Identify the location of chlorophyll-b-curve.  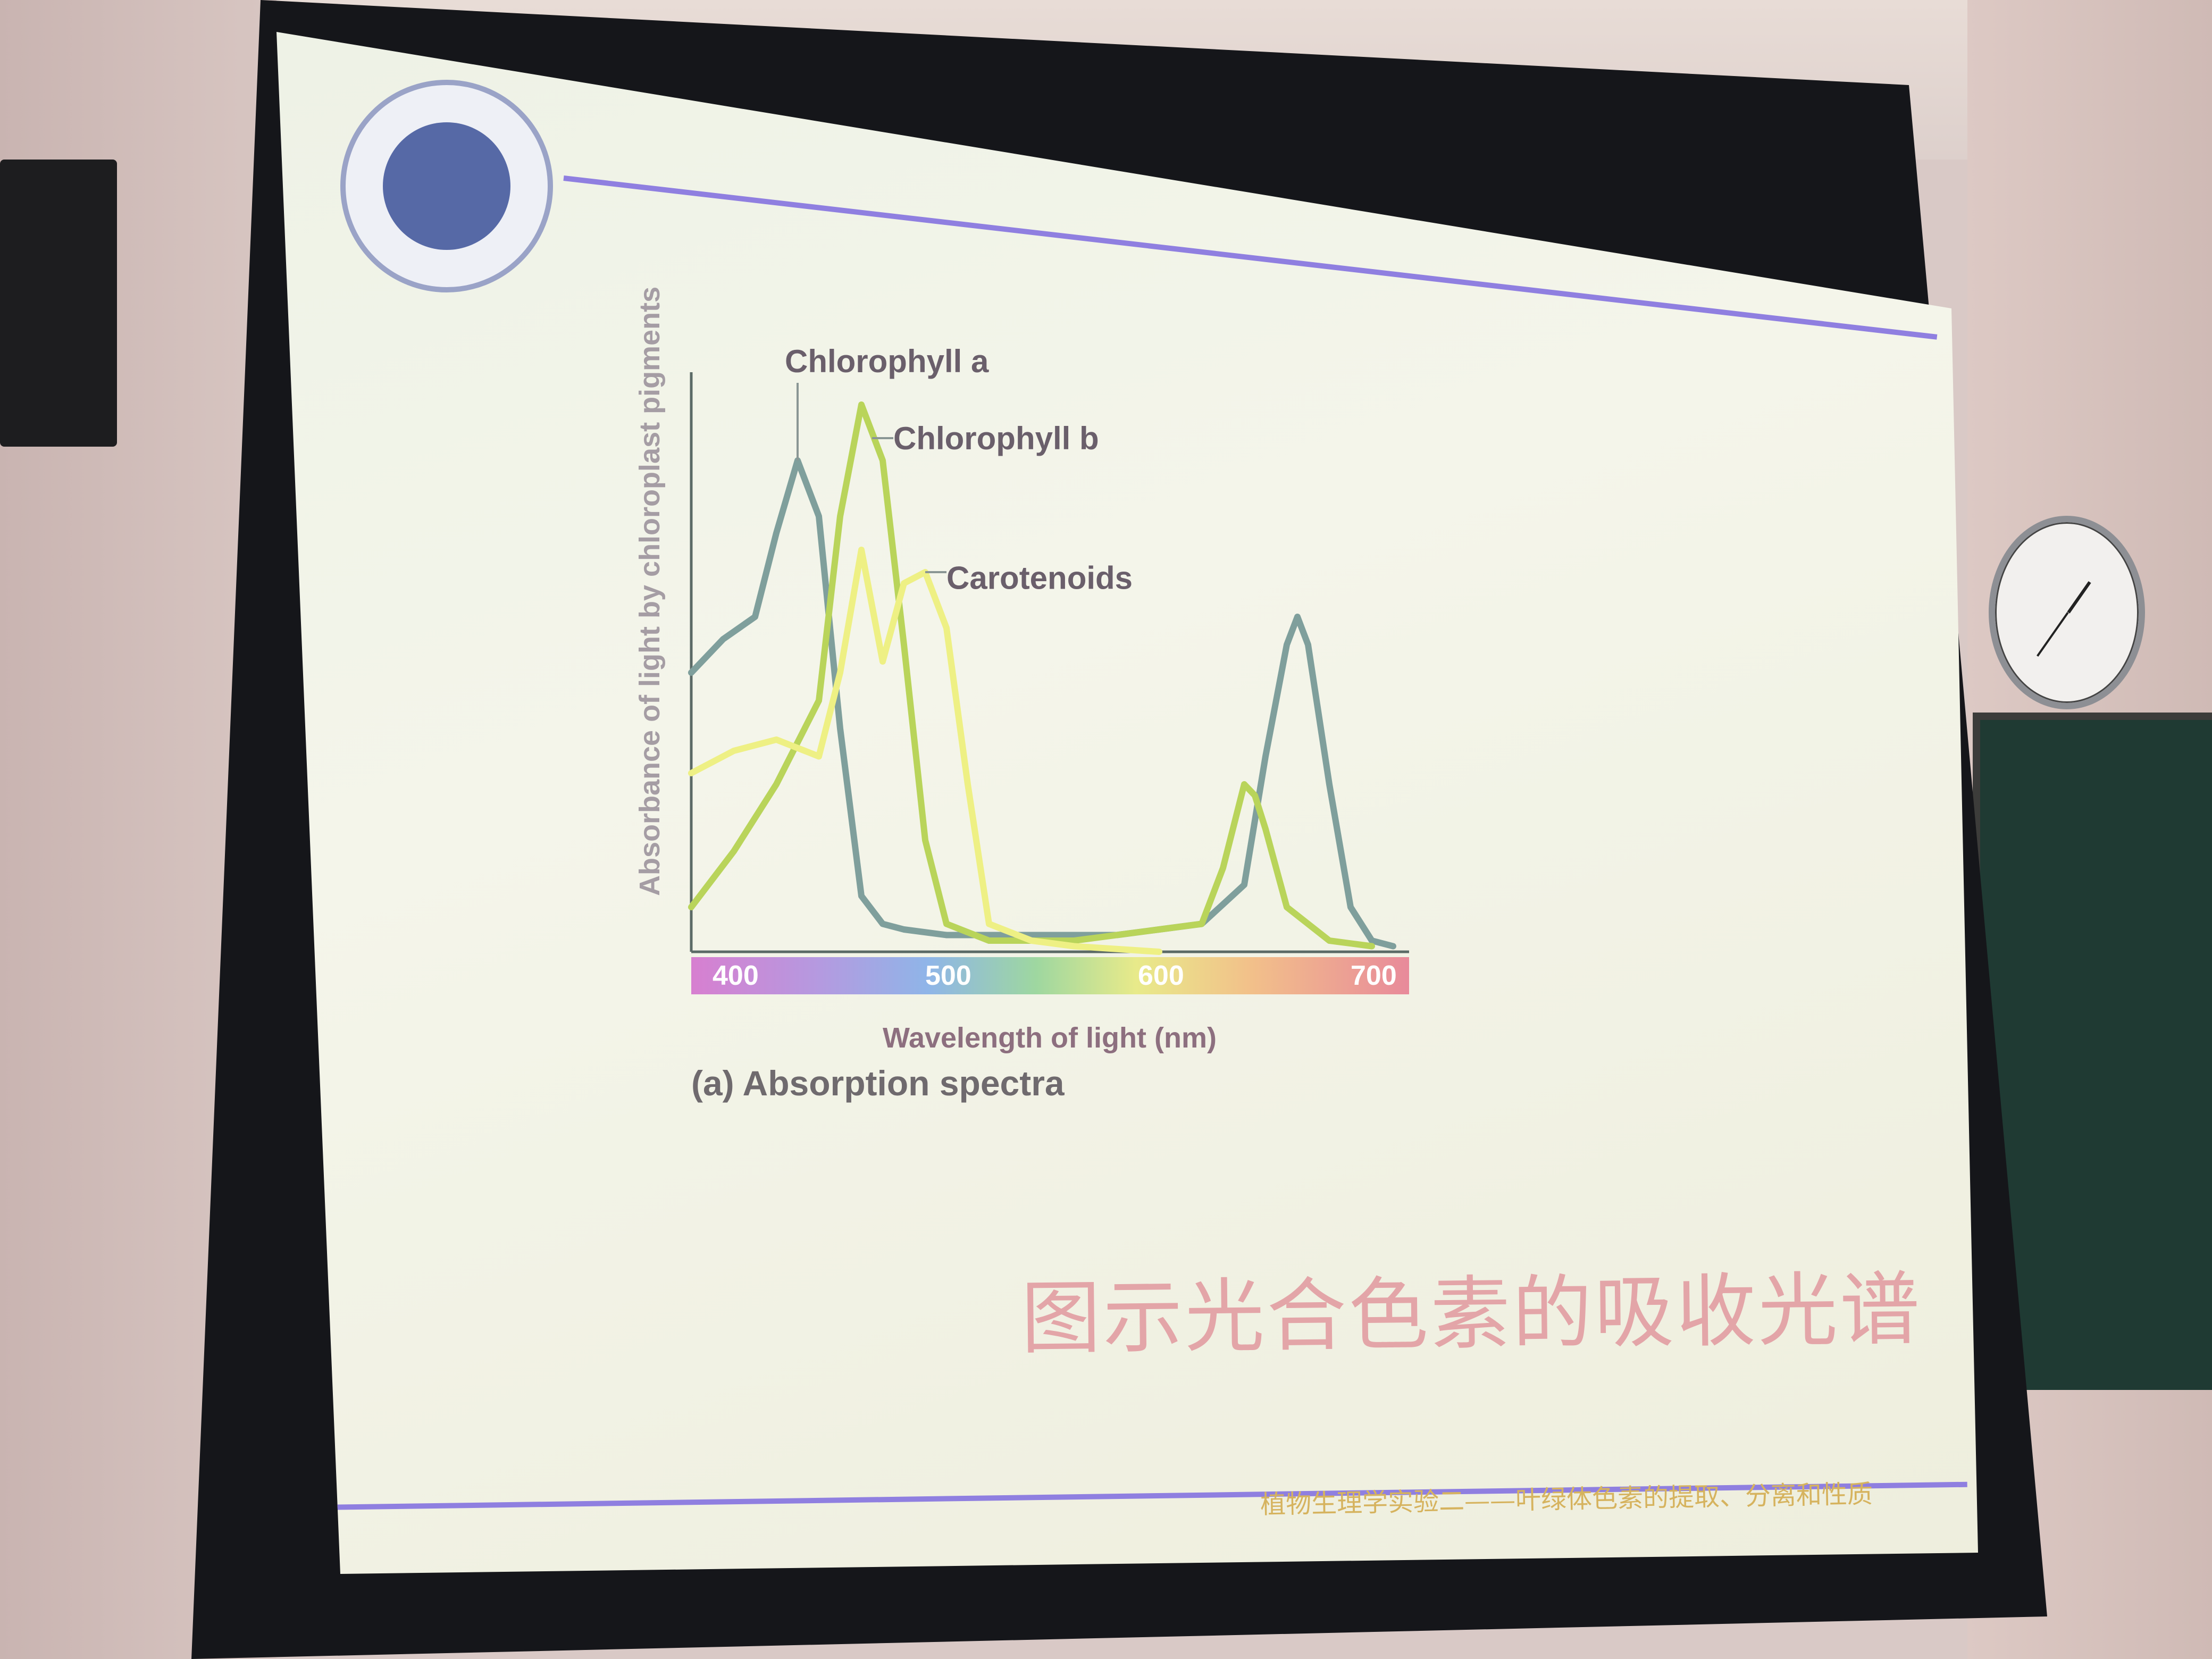
(1031, 675).